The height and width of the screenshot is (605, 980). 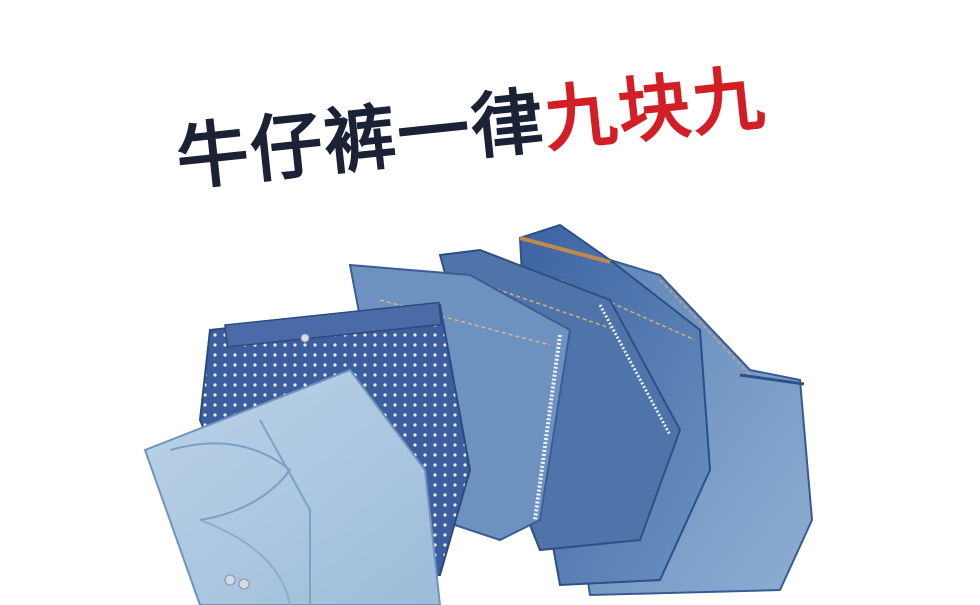 What do you see at coordinates (655, 109) in the screenshot?
I see `headline-price-text: 九块九` at bounding box center [655, 109].